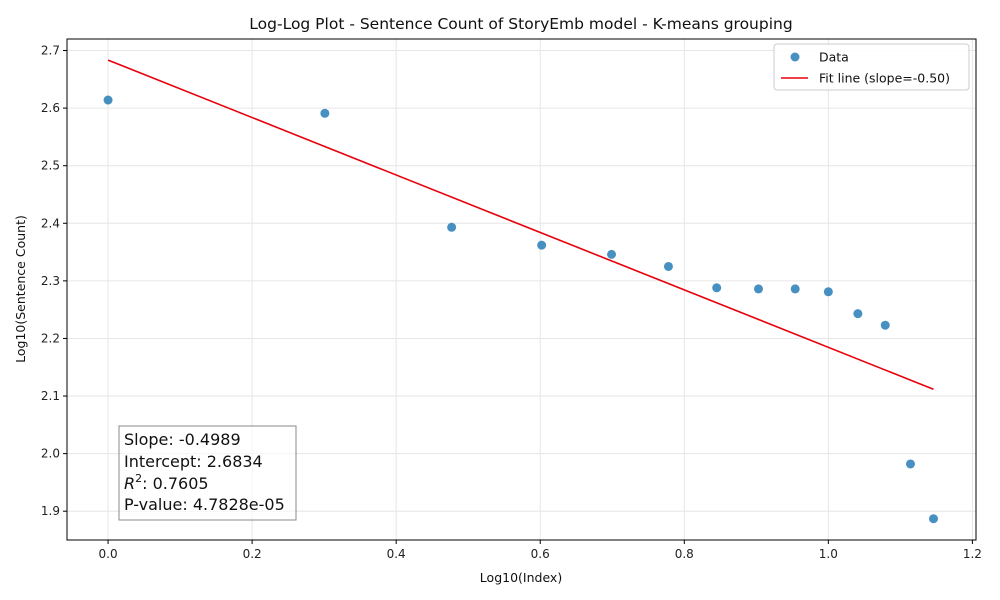 This screenshot has width=1000, height=600. I want to click on stats-slope: Slope: -0.4989, so click(182, 439).